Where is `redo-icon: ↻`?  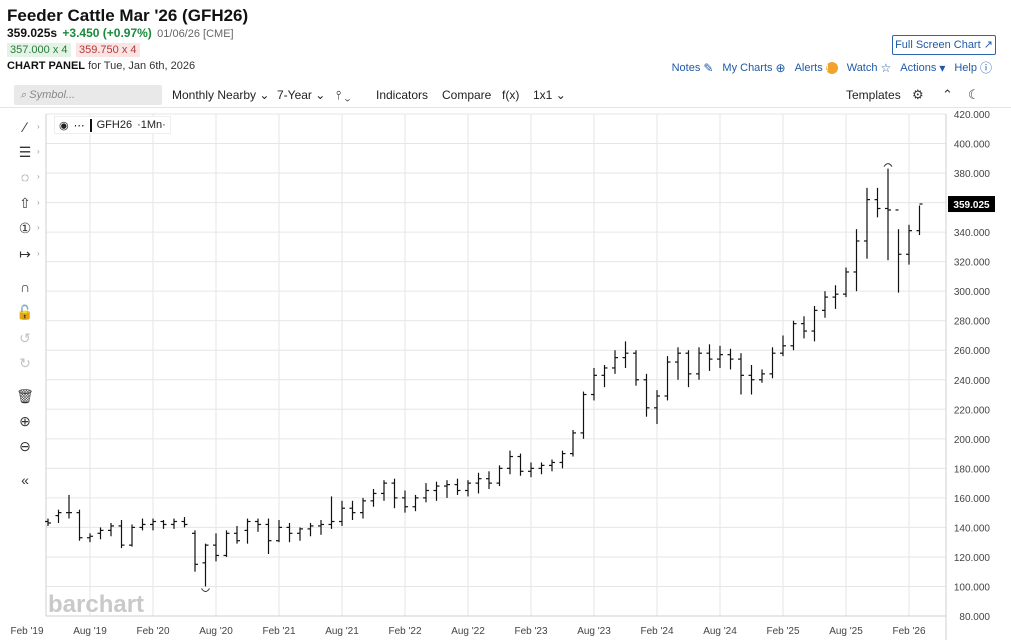
redo-icon: ↻ is located at coordinates (25, 363).